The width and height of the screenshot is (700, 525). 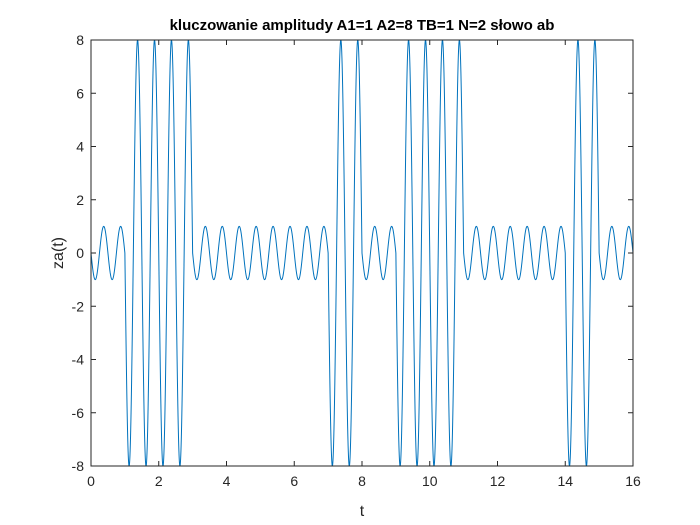 I want to click on x-axis-label: t, so click(x=362, y=511).